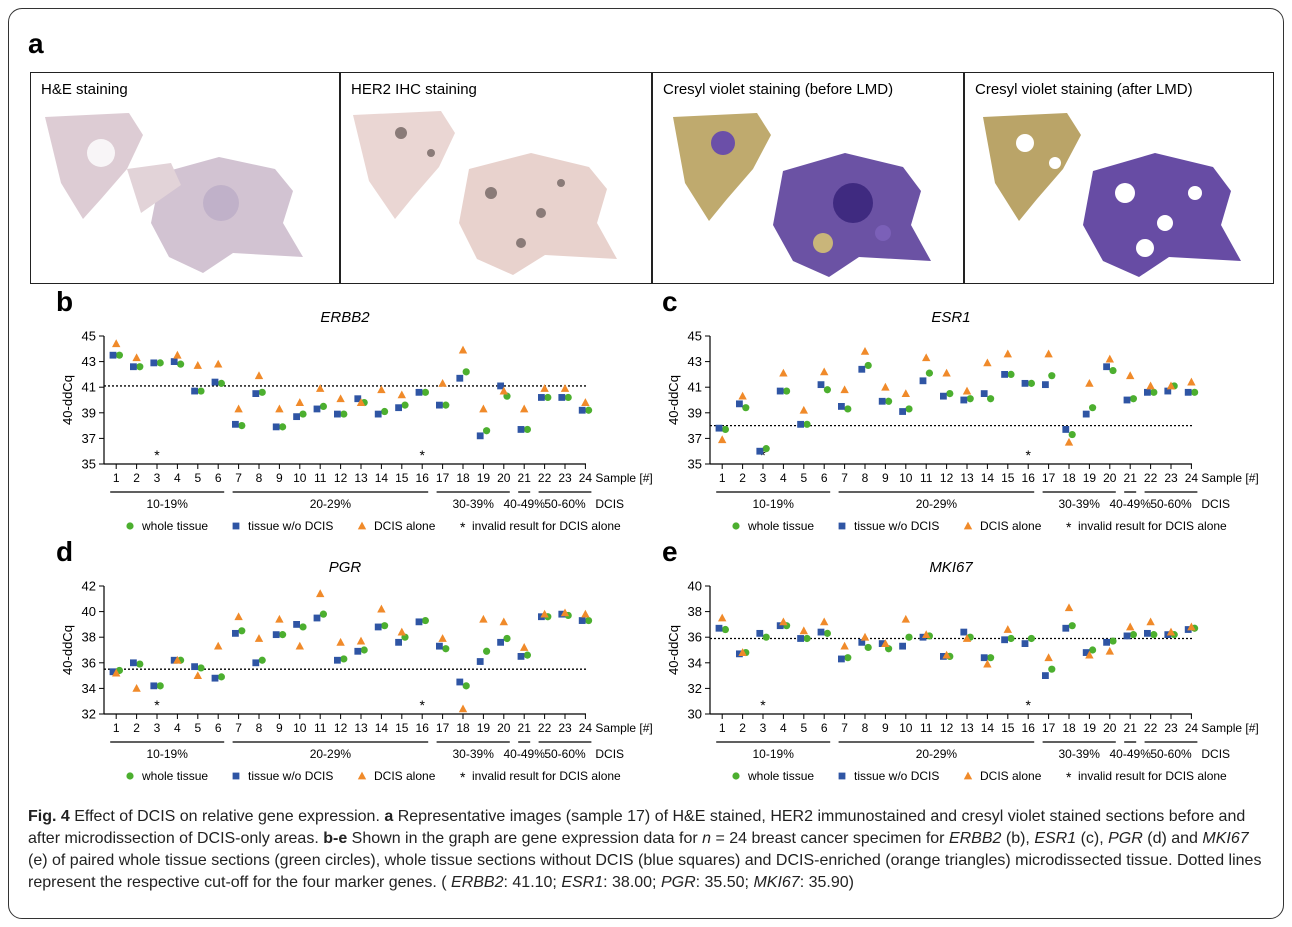  I want to click on x-axis-label: Sample [#], so click(1229, 478).